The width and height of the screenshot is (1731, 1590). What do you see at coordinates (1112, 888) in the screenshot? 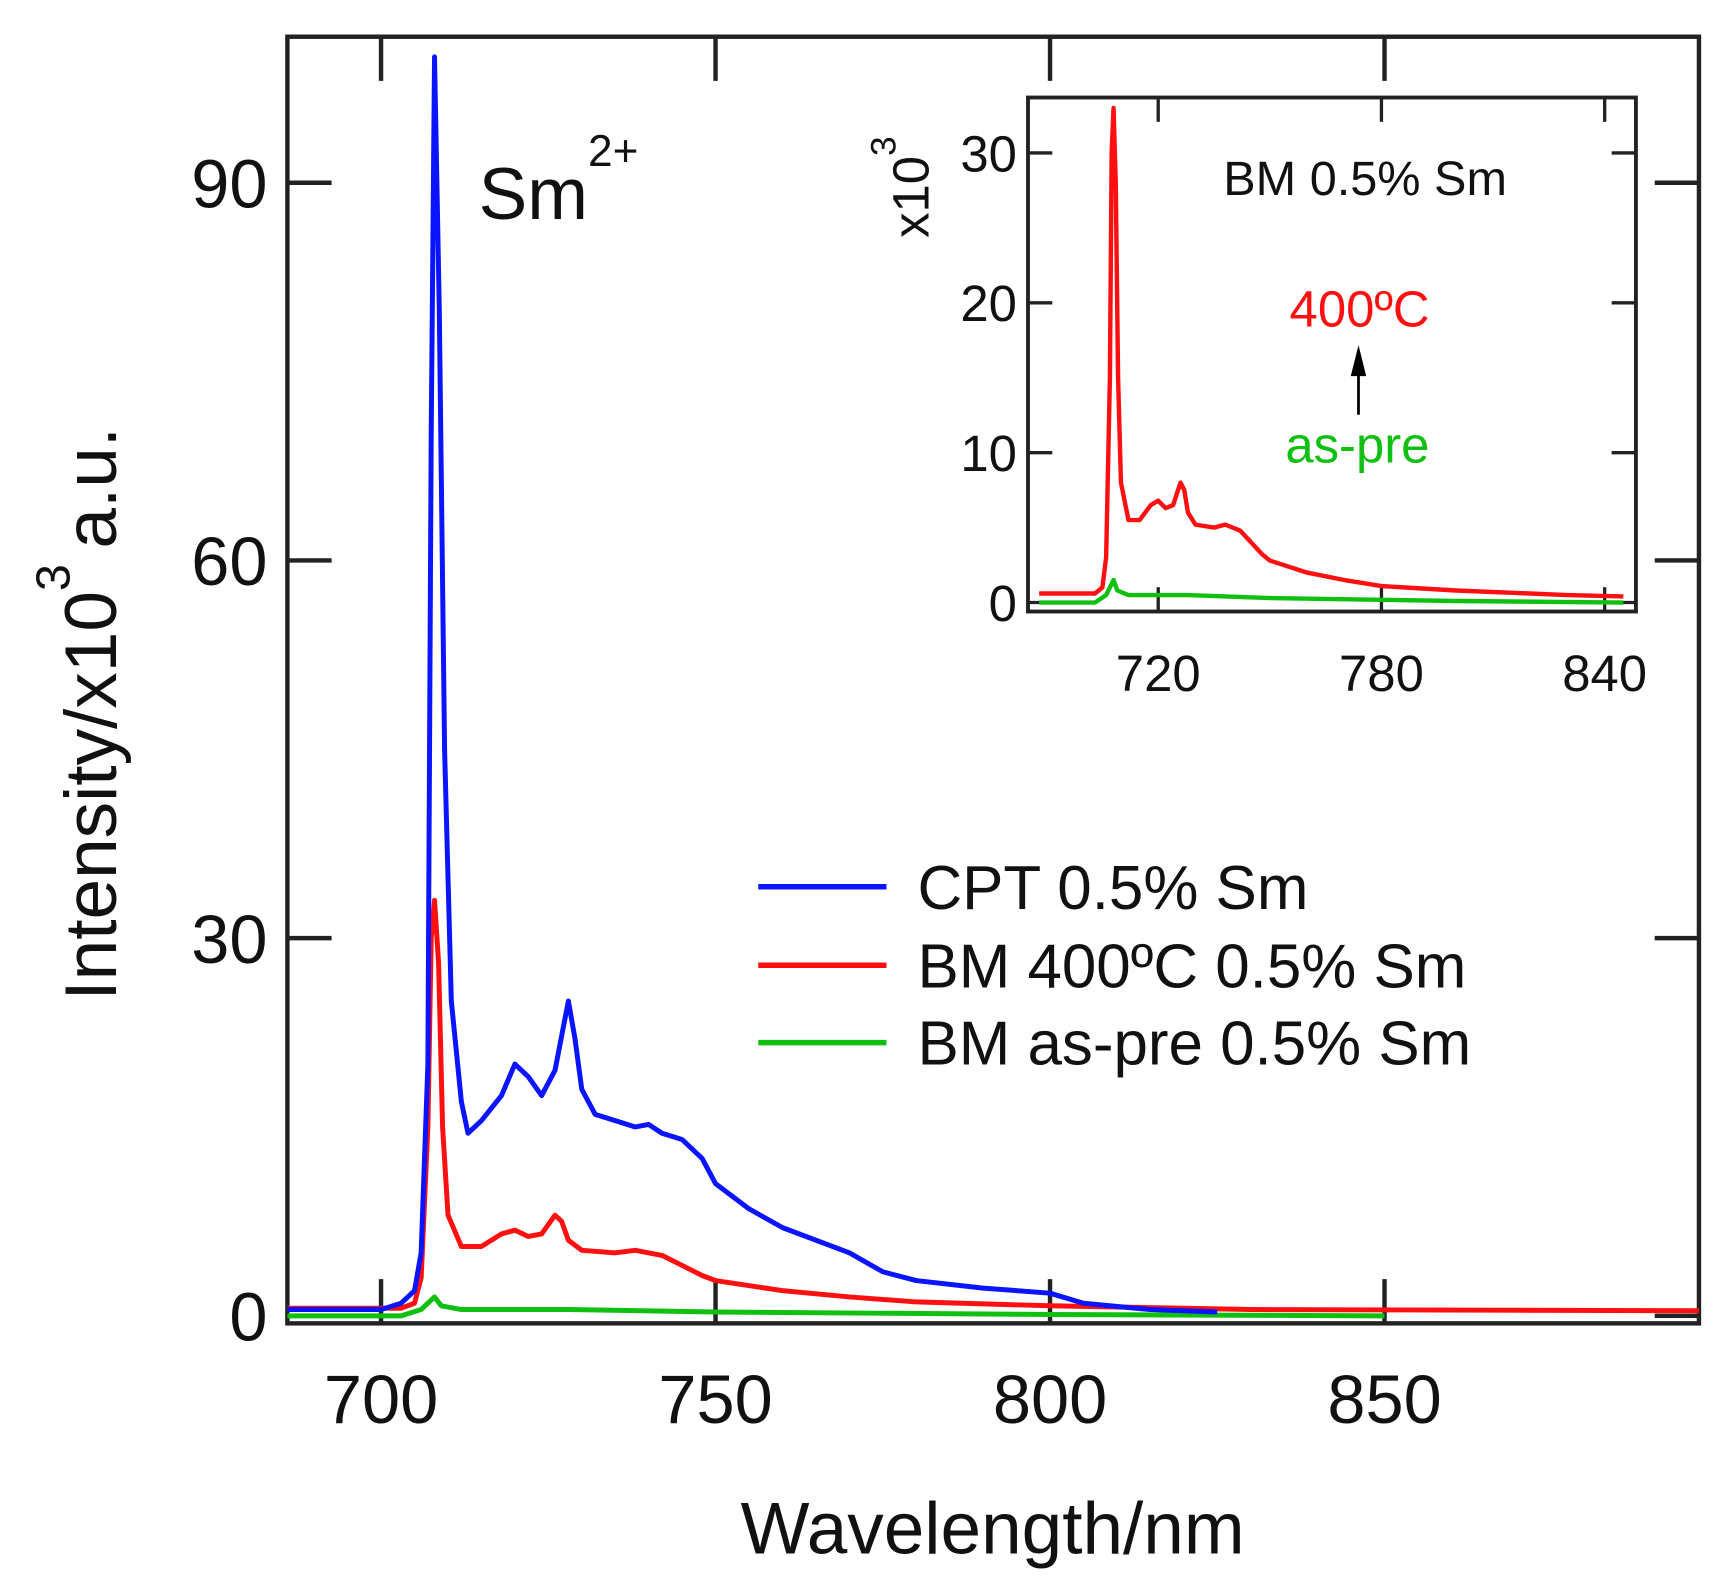
I see `legend-label-cpt: CPT 0.5% Sm` at bounding box center [1112, 888].